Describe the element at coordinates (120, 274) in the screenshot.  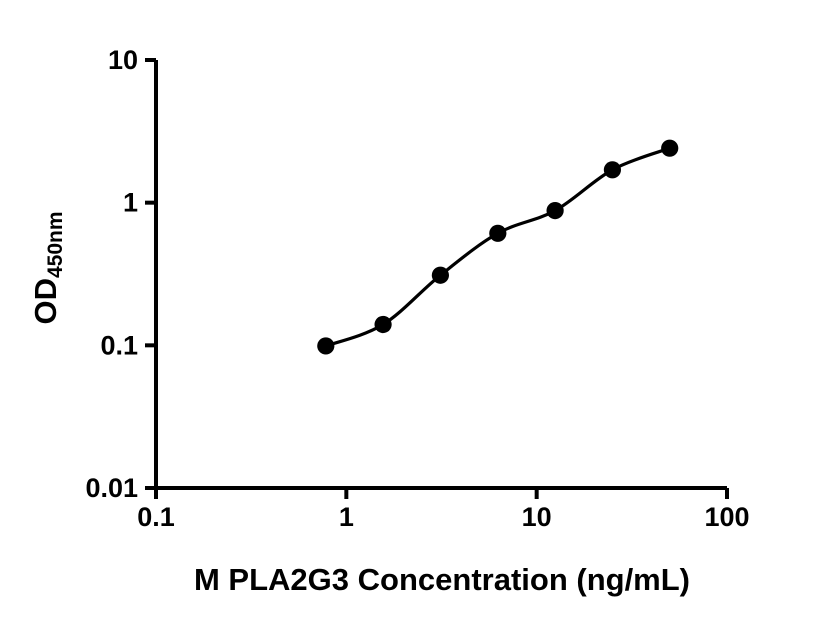
I see `y-axis-ticks: 0.01 0.1 1 10` at that location.